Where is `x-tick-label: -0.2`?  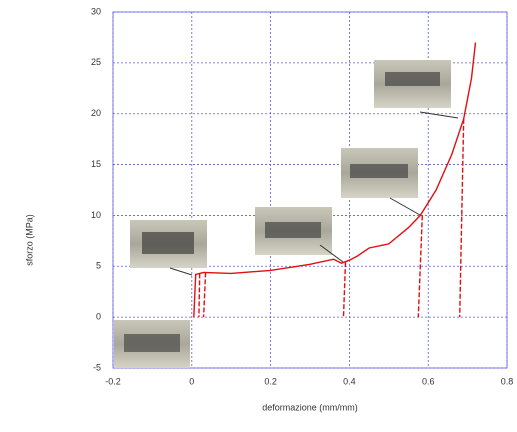
x-tick-label: -0.2 is located at coordinates (113, 381).